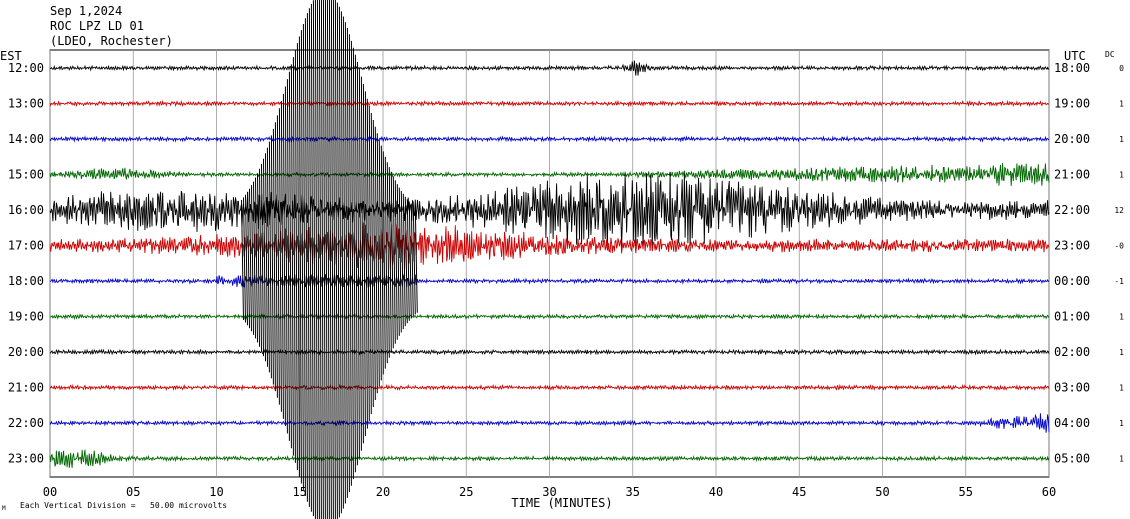 This screenshot has width=1130, height=519. I want to click on utc-time-label: 04:00, so click(1072, 423).